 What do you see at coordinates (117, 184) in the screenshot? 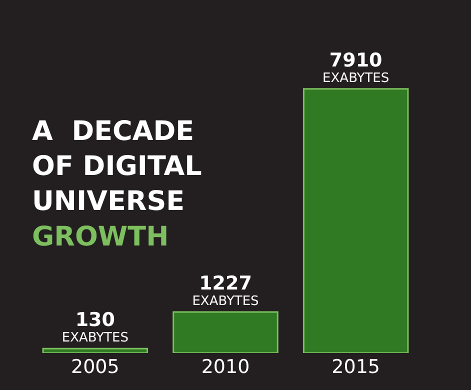
I see `text: A DECADE OF DIGITAL UNIVERSE GROWTH` at bounding box center [117, 184].